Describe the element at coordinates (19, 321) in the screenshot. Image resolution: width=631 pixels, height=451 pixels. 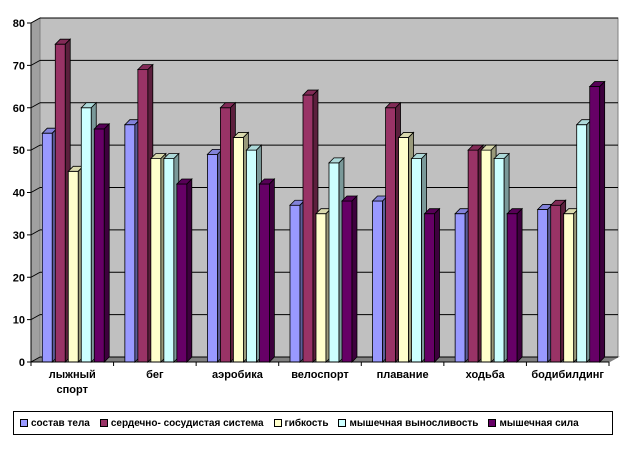
I see `y-tick-label: 10` at that location.